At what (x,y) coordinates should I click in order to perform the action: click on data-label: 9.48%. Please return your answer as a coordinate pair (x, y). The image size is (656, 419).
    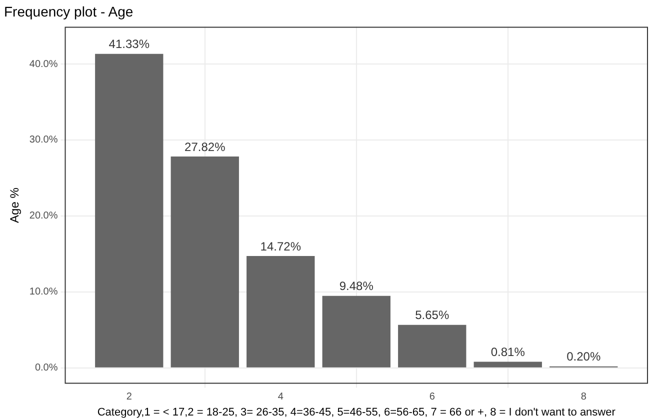
    Looking at the image, I should click on (356, 286).